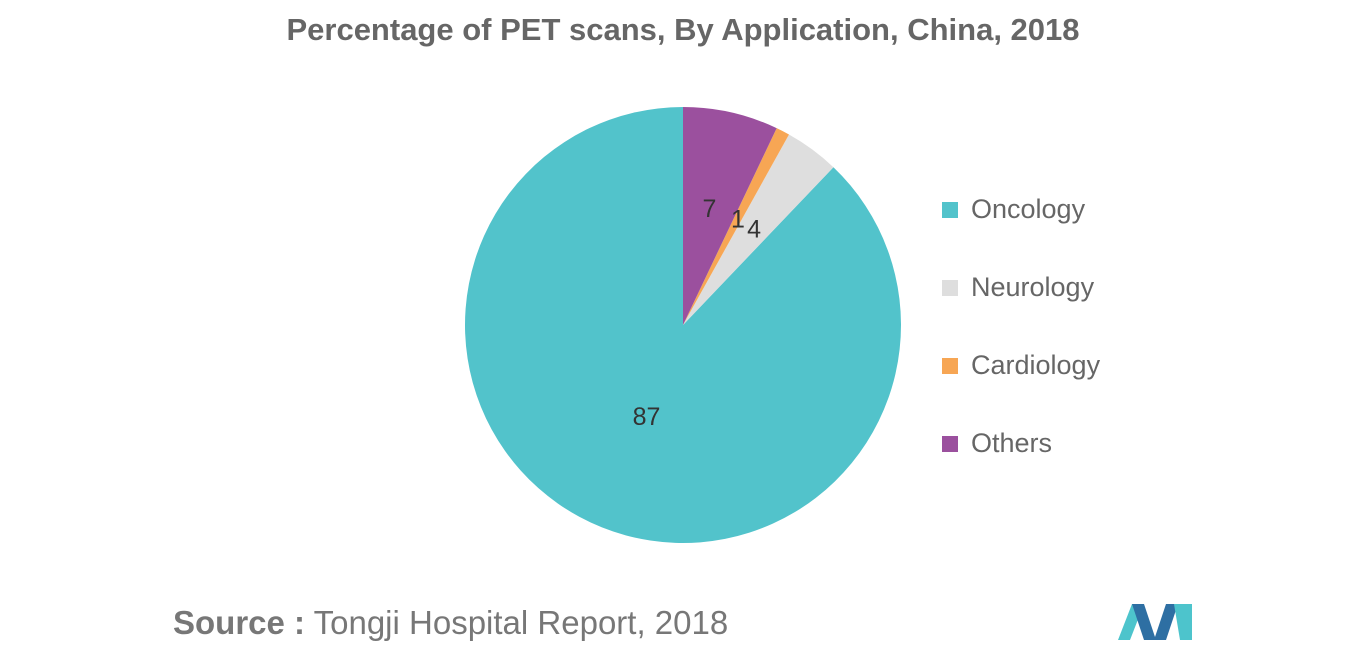 The width and height of the screenshot is (1366, 655). I want to click on legend-item-oncology: Oncology, so click(1021, 209).